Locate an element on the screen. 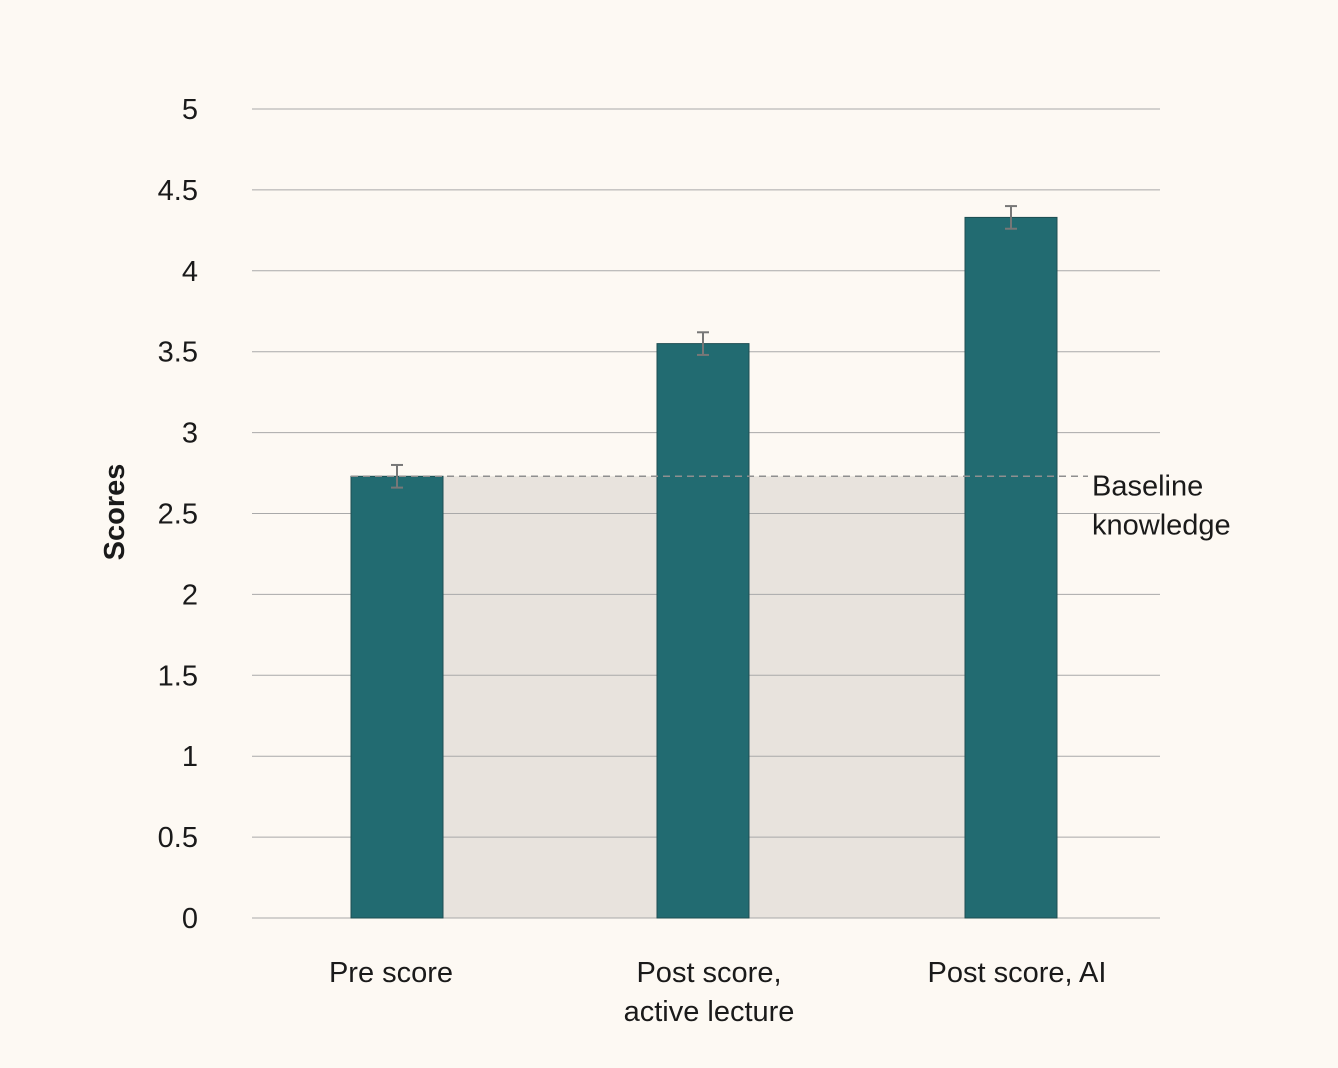 The height and width of the screenshot is (1068, 1338). baseline-annotation: Baseline knowledge is located at coordinates (1161, 505).